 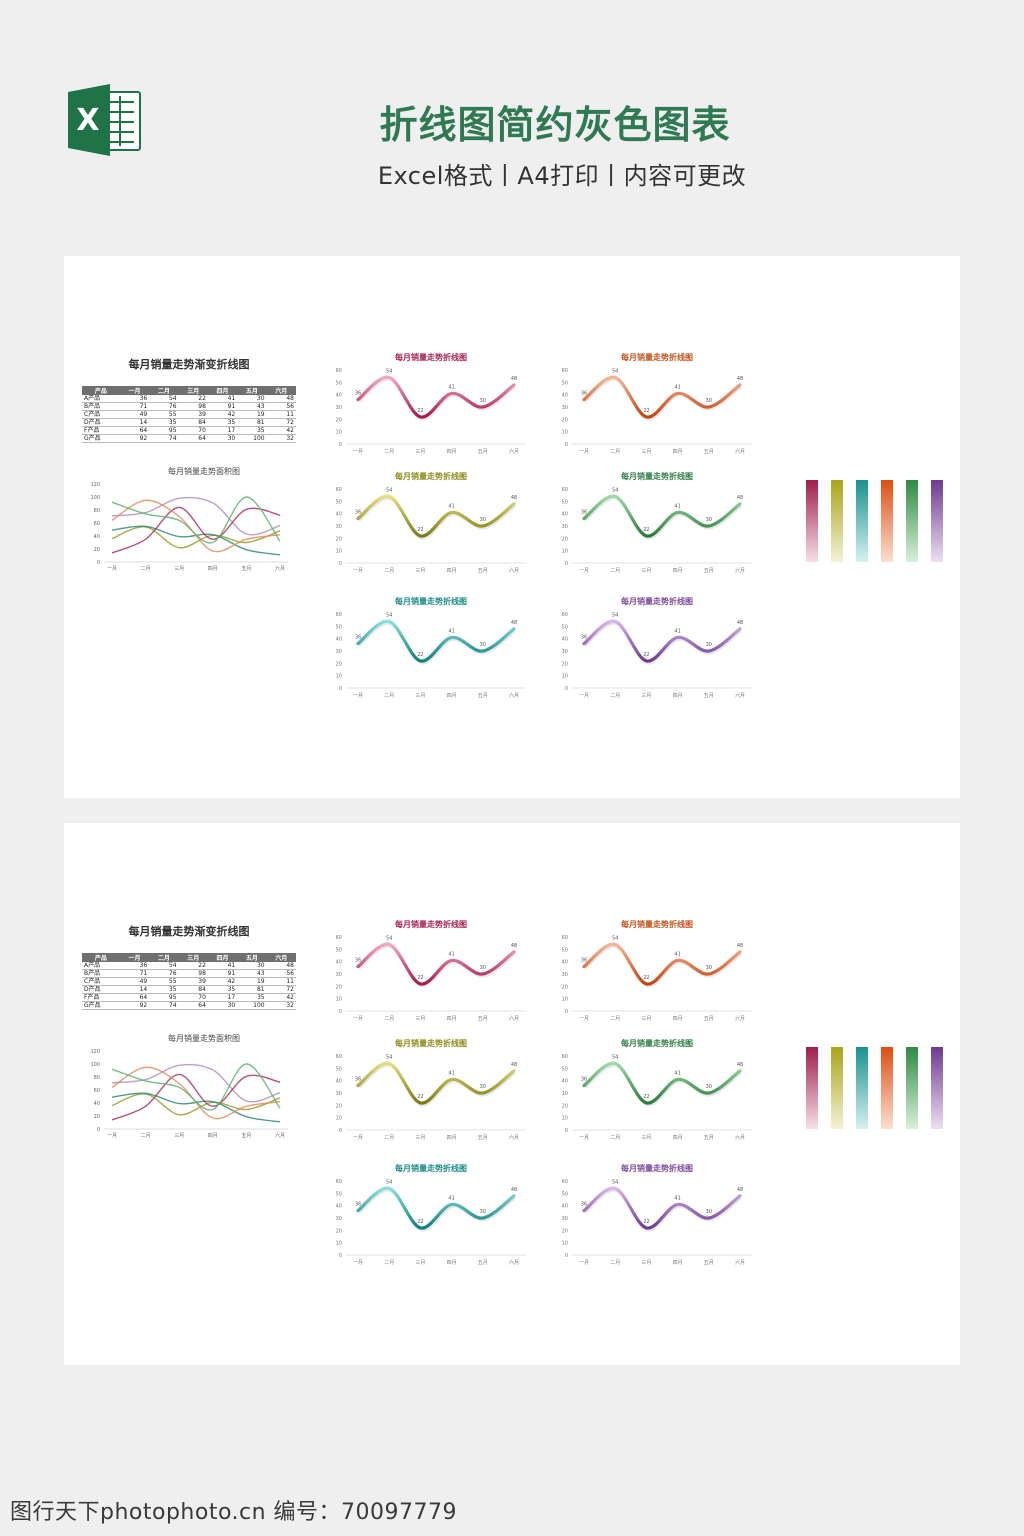 What do you see at coordinates (189, 364) in the screenshot?
I see `table-title: 每月销量走势渐变折线图` at bounding box center [189, 364].